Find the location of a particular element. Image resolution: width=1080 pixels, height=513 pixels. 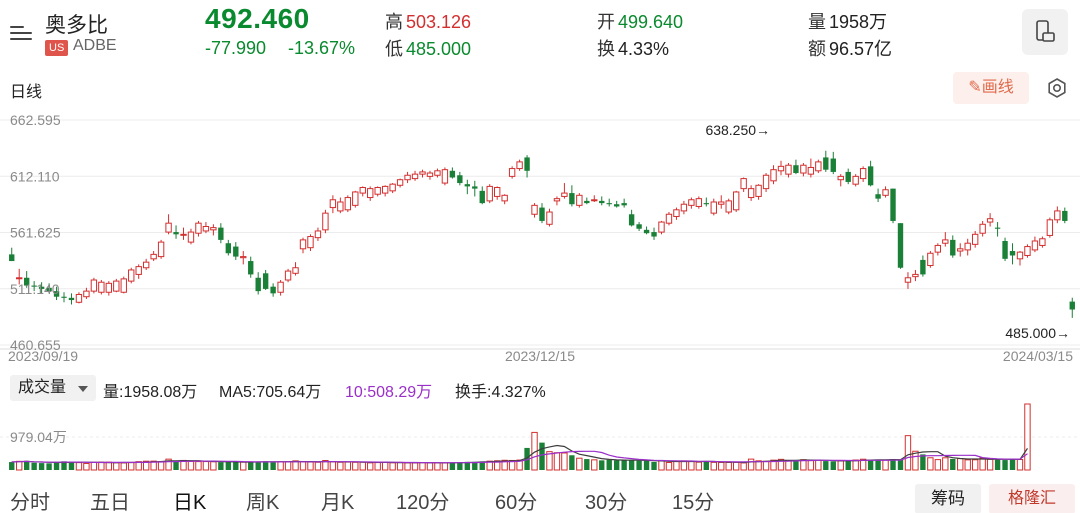

draw-line-button: ✎画线 is located at coordinates (991, 88).